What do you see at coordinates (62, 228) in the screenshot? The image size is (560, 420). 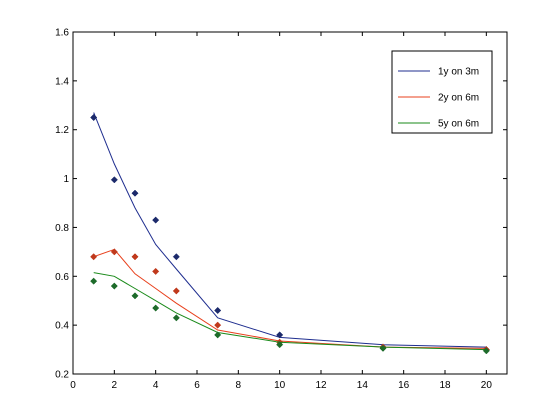 I see `y-tick-label: 0.8` at bounding box center [62, 228].